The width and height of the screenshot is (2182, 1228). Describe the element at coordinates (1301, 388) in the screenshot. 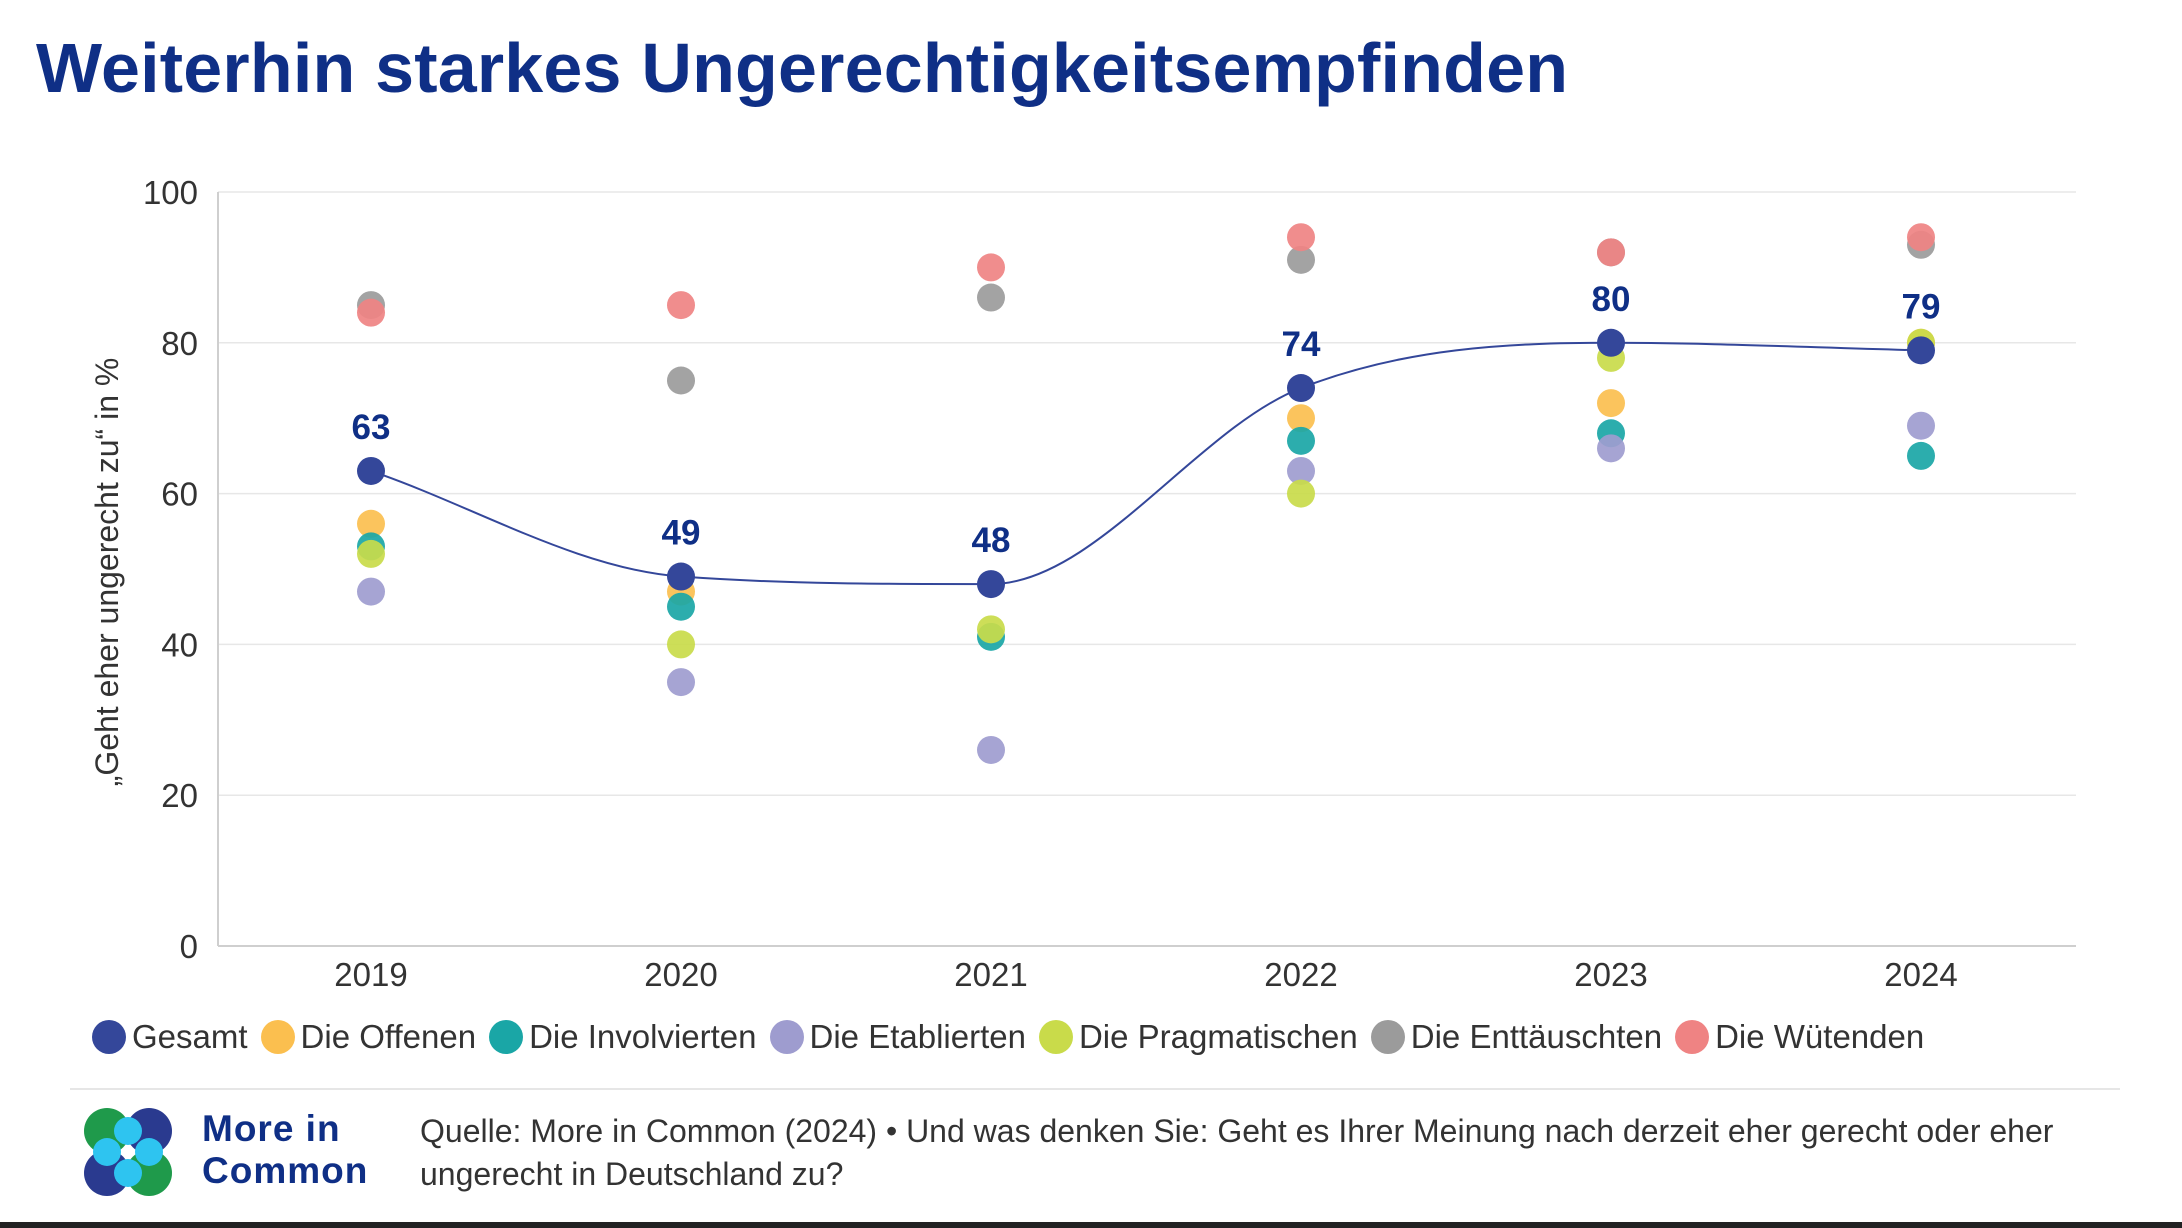

I see `point-gesamt-2022` at that location.